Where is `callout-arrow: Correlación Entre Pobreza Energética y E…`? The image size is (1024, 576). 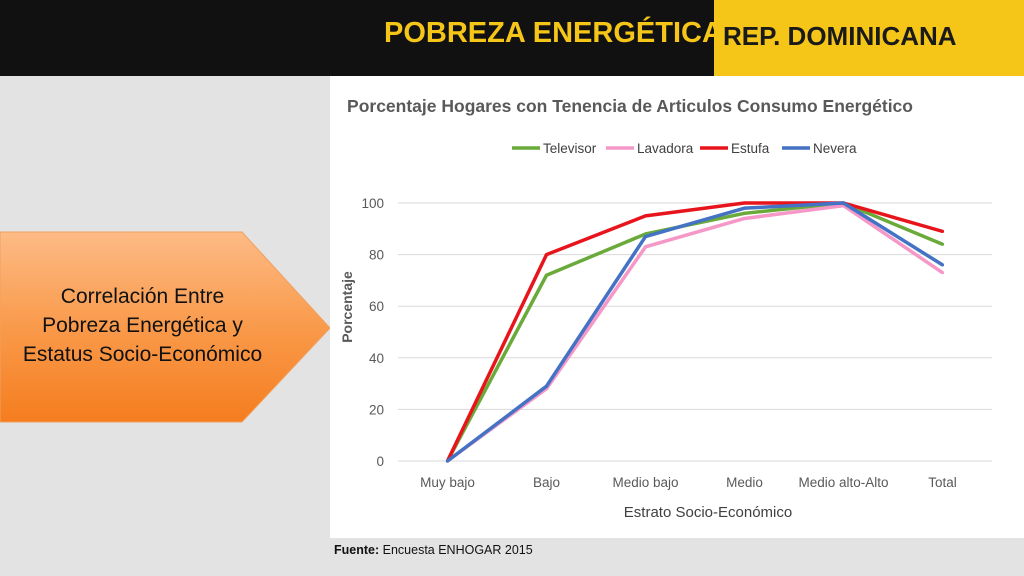 callout-arrow: Correlación Entre Pobreza Energética y E… is located at coordinates (170, 328).